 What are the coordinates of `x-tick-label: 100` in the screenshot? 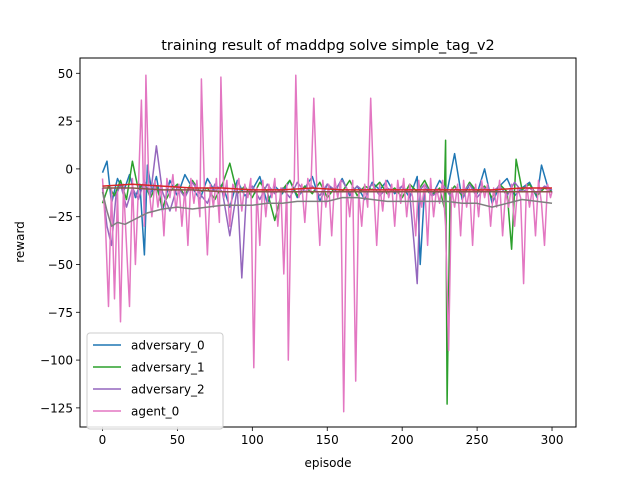 It's located at (252, 440).